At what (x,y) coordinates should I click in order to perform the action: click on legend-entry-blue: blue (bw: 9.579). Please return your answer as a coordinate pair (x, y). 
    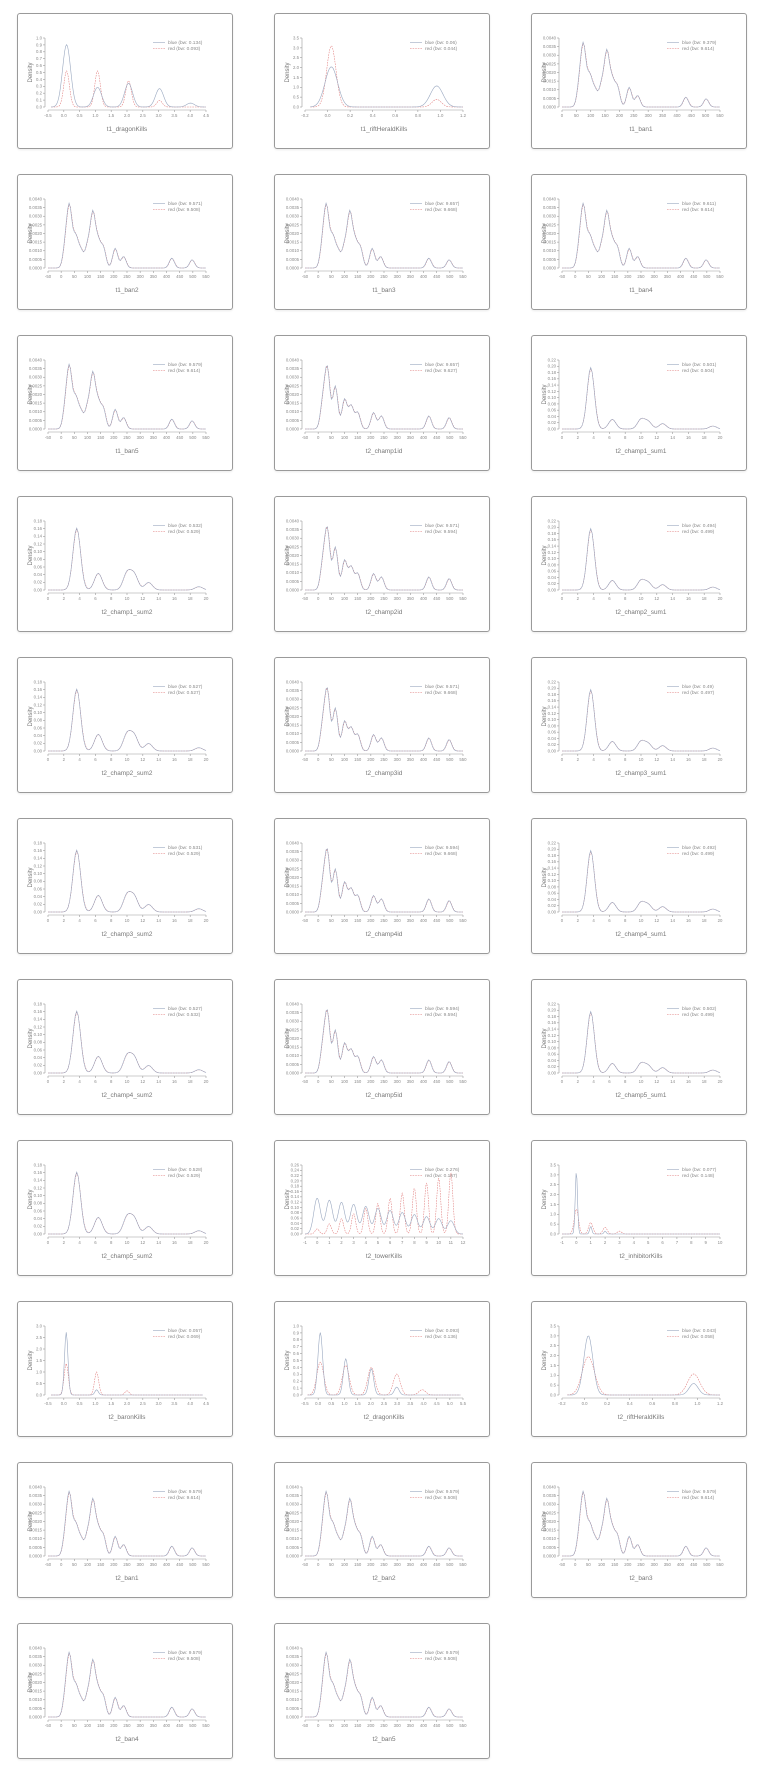
    Looking at the image, I should click on (442, 1653).